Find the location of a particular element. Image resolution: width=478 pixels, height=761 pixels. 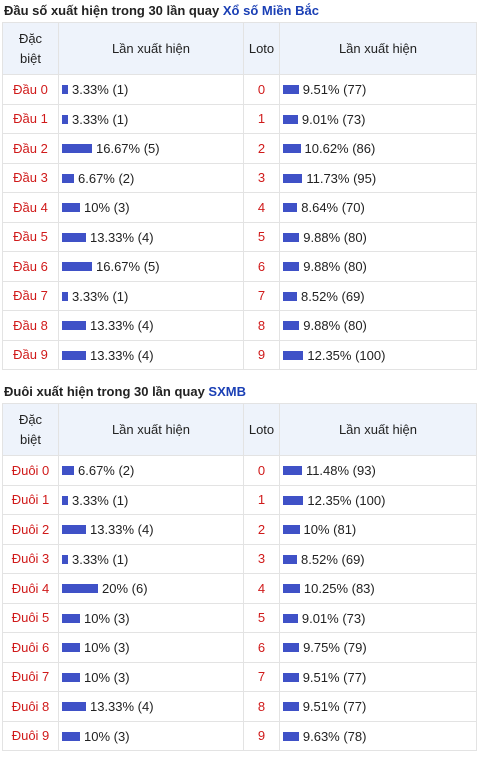

frequency-cell: 6.67% (2) is located at coordinates (151, 177).